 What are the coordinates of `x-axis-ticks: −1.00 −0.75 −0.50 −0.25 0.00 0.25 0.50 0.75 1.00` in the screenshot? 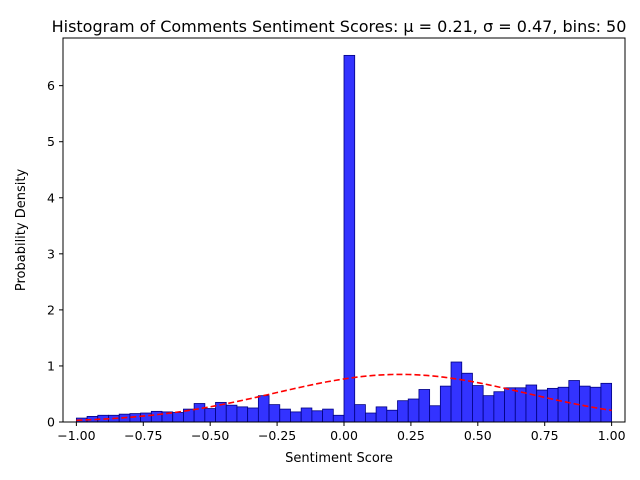 It's located at (341, 432).